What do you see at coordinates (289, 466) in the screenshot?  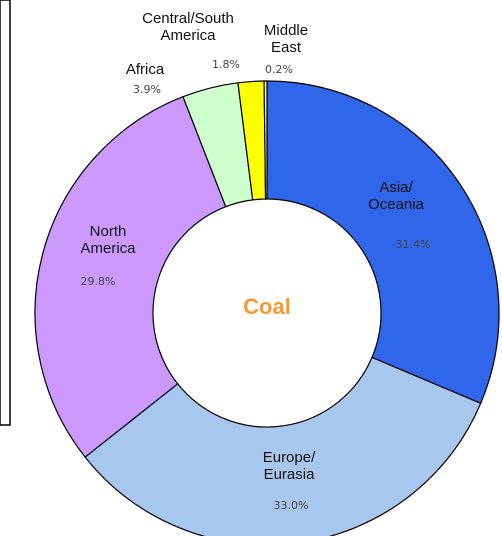 I see `slice-label-1: Europe/Eurasia` at bounding box center [289, 466].